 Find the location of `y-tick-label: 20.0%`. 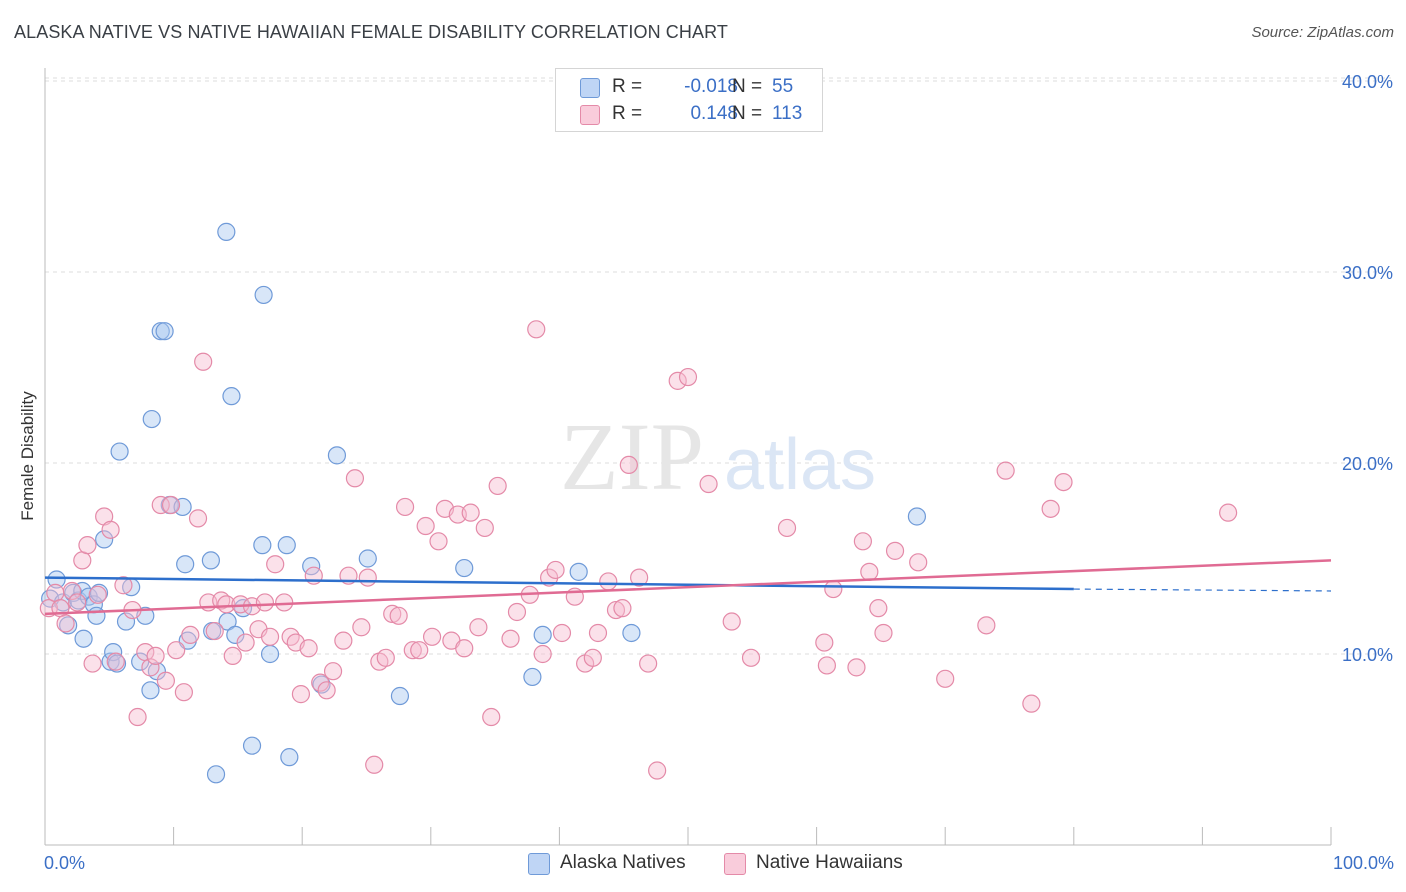

y-tick-label: 20.0% is located at coordinates (1367, 464).